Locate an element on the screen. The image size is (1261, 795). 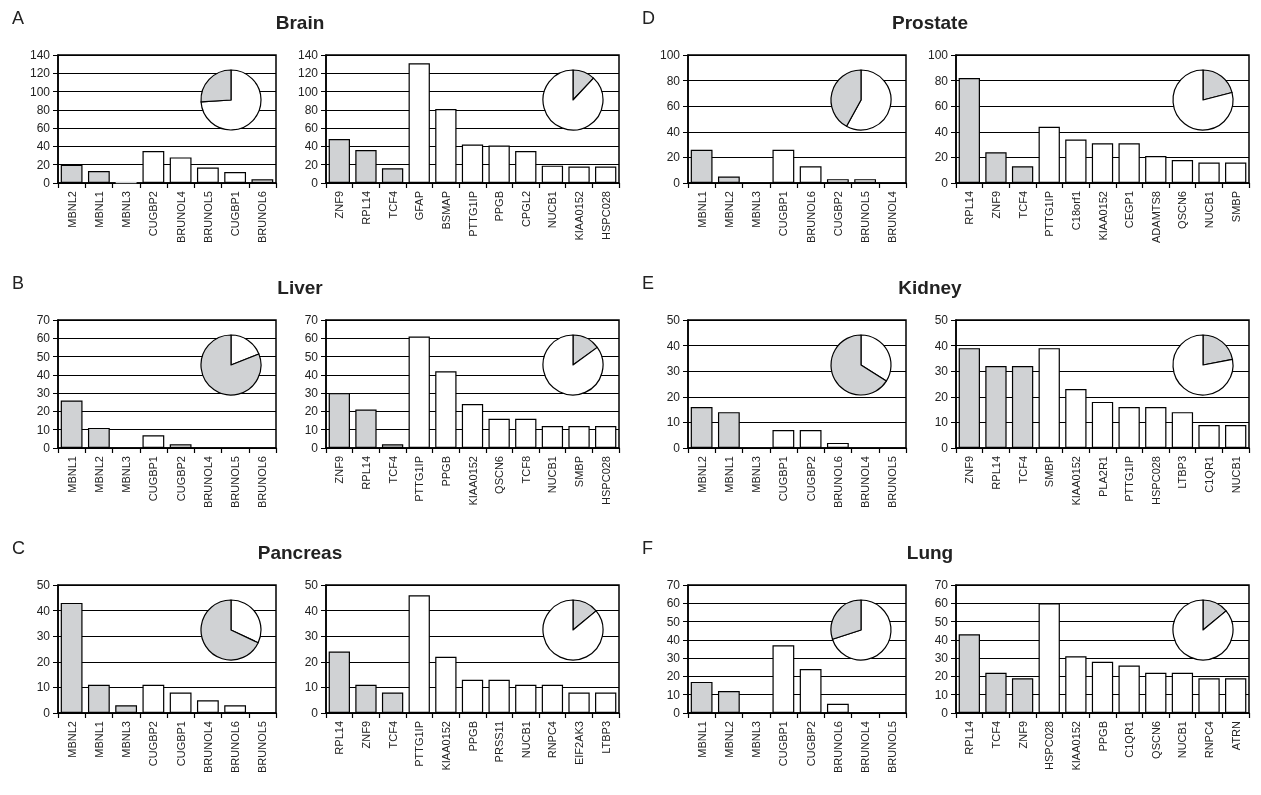
x-tick-label: QSCN6 is located at coordinates (1182, 210).